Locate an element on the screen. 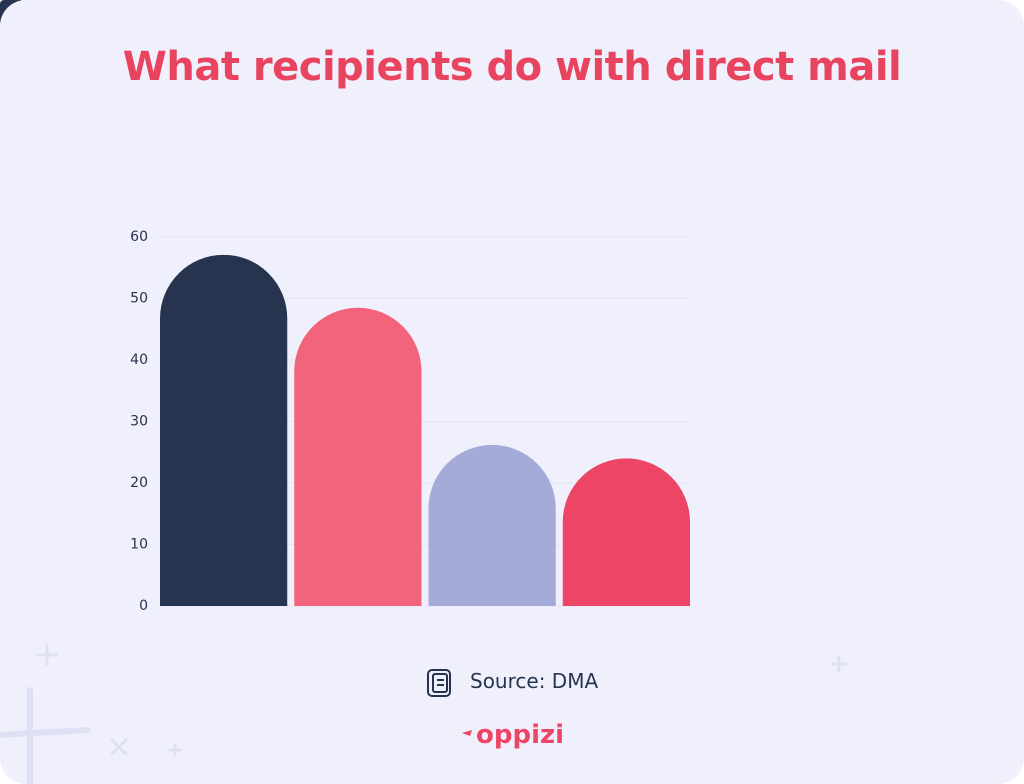 The height and width of the screenshot is (784, 1024). decoration is located at coordinates (424, 714).